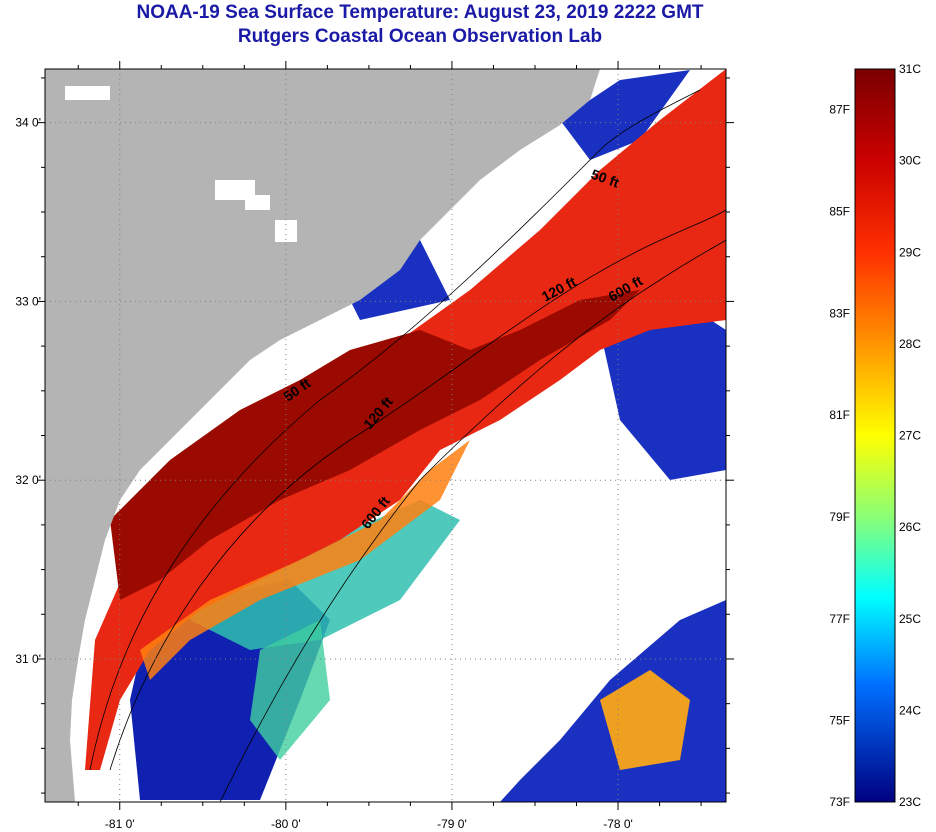 This screenshot has height=832, width=936. What do you see at coordinates (910, 619) in the screenshot?
I see `celsius-label: 25C` at bounding box center [910, 619].